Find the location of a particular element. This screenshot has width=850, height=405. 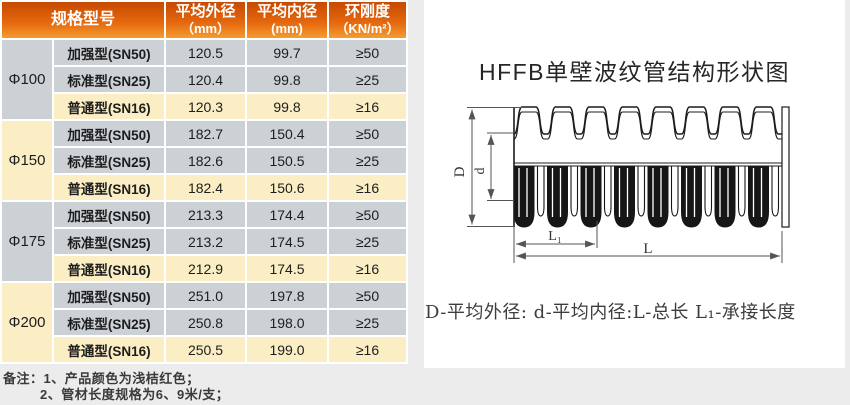

table-row: 标准型(SN25) 182.6 150.5 ≥25 is located at coordinates (204, 160).